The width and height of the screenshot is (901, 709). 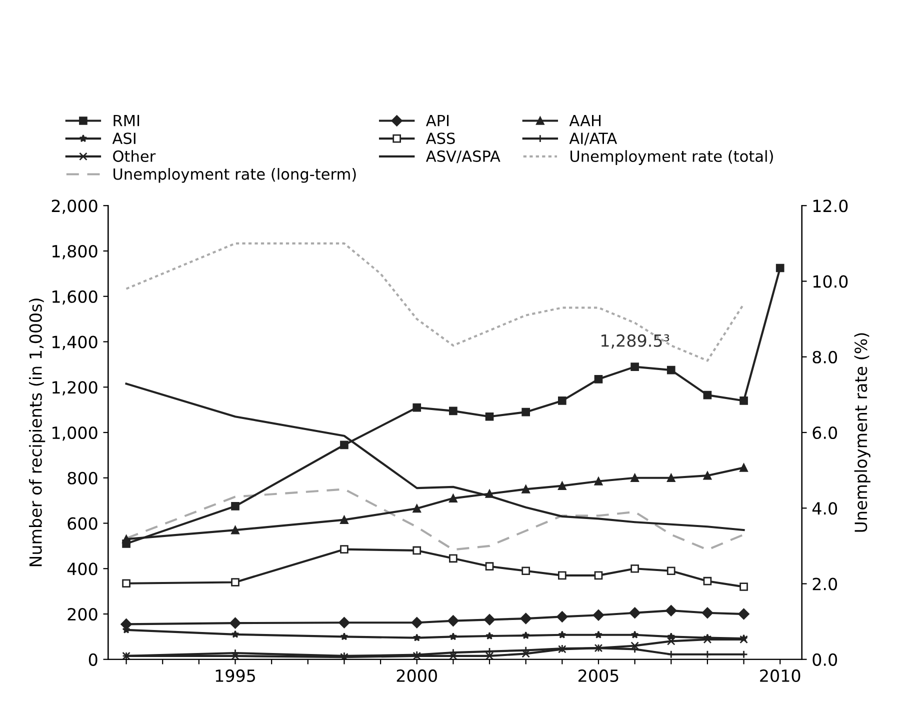 I want to click on y2-tick-label: 2.0, so click(x=825, y=584).